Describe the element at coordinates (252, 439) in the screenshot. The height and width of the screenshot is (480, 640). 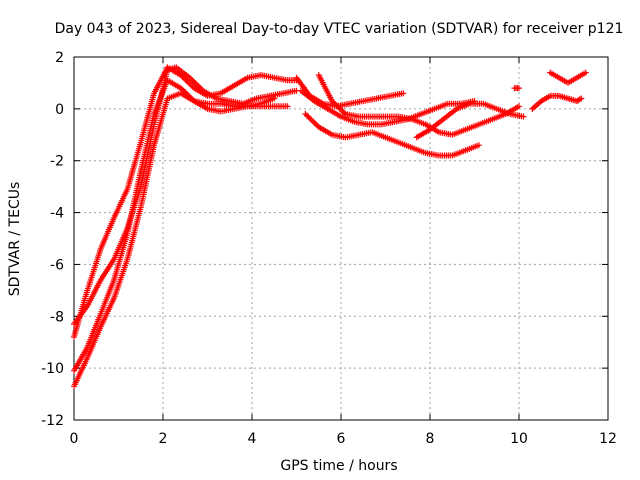
I see `x-tick-label: 4` at that location.